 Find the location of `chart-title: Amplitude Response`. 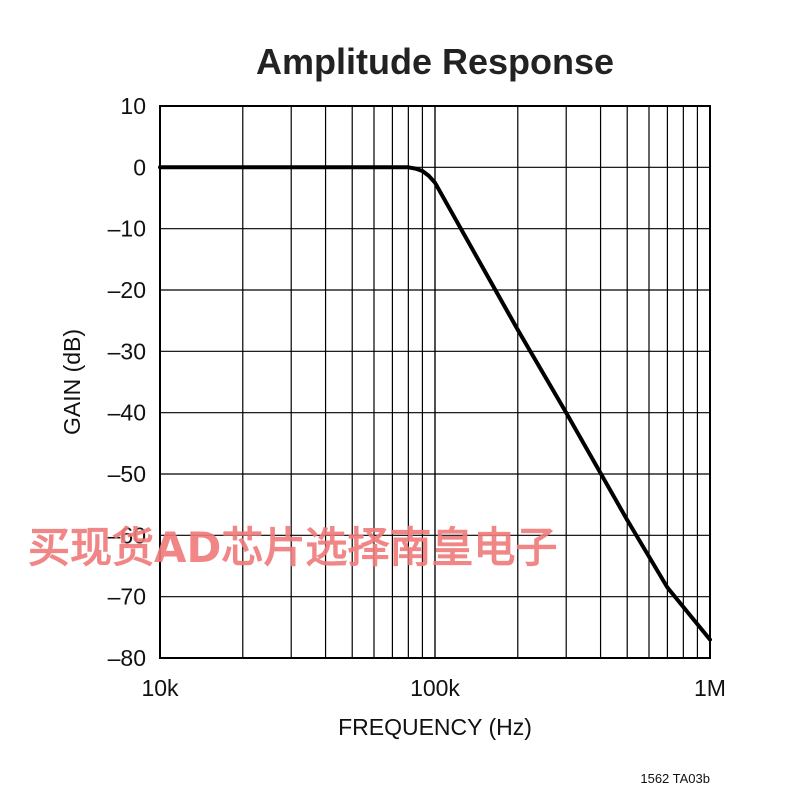

chart-title: Amplitude Response is located at coordinates (435, 61).